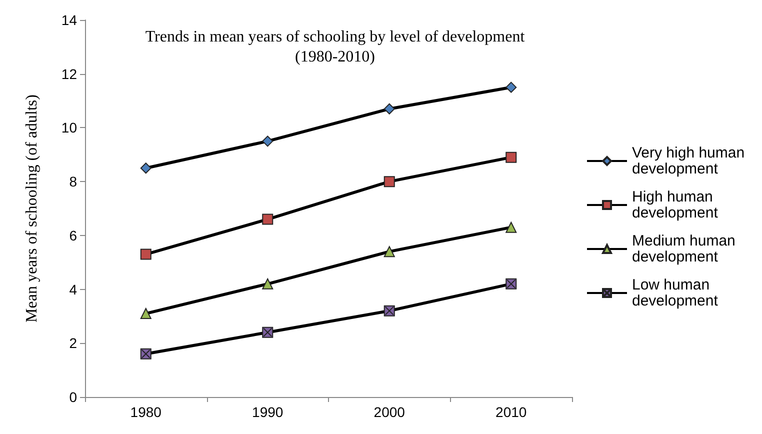  I want to click on legend-label: High human development, so click(675, 205).